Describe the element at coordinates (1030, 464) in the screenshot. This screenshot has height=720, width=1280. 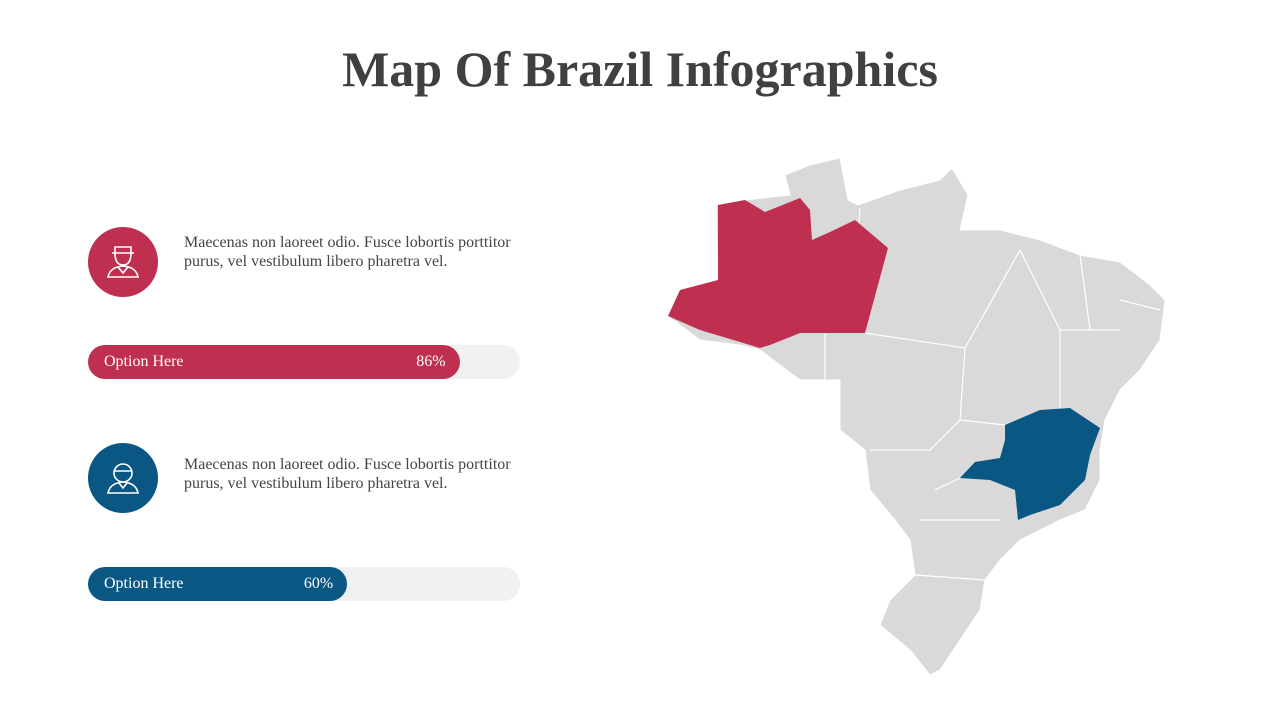
I see `map-state-minas-gerais` at that location.